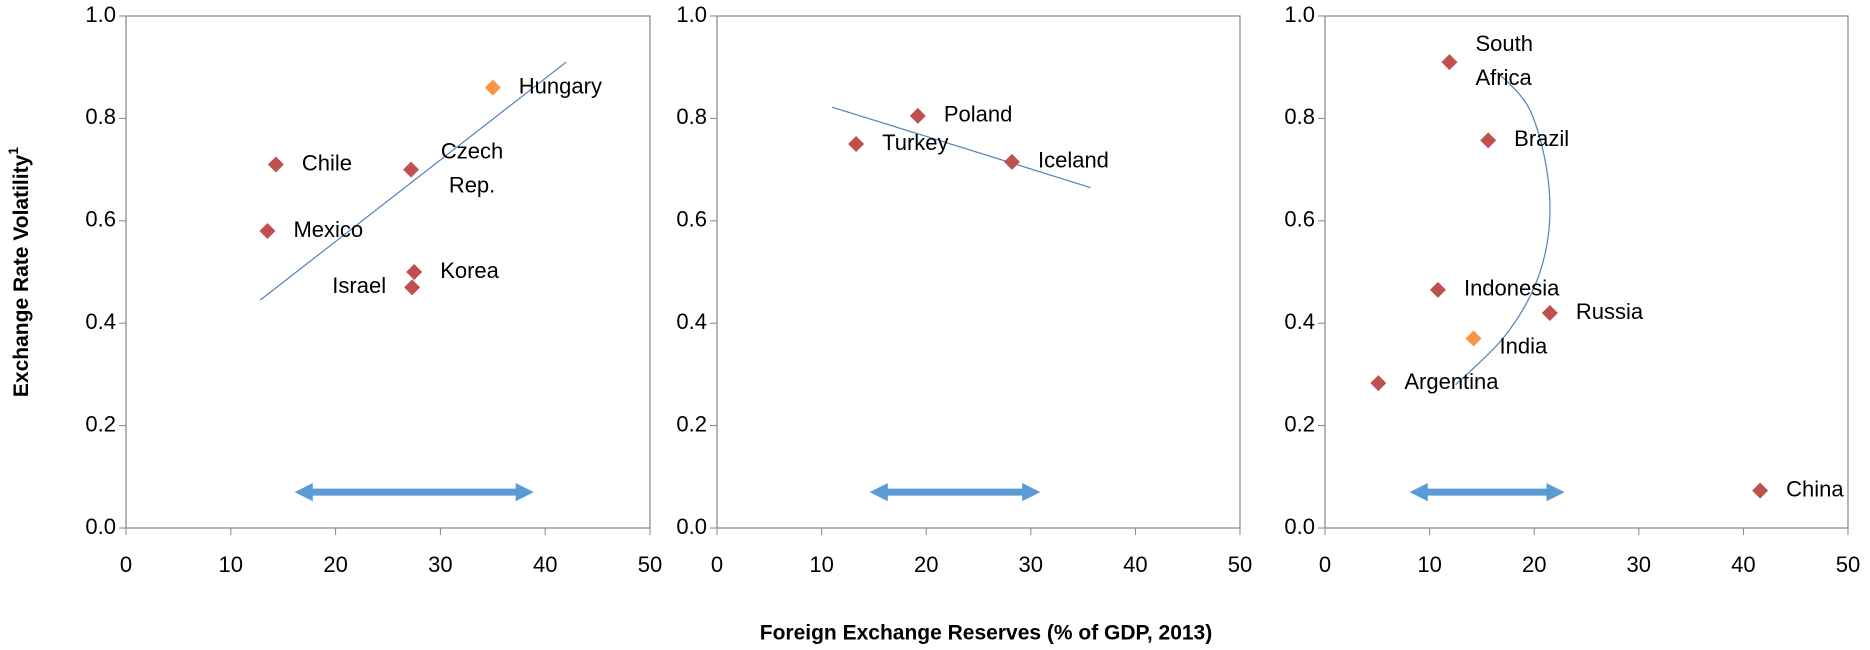 The height and width of the screenshot is (650, 1870). I want to click on point-label: Argentina, so click(1451, 381).